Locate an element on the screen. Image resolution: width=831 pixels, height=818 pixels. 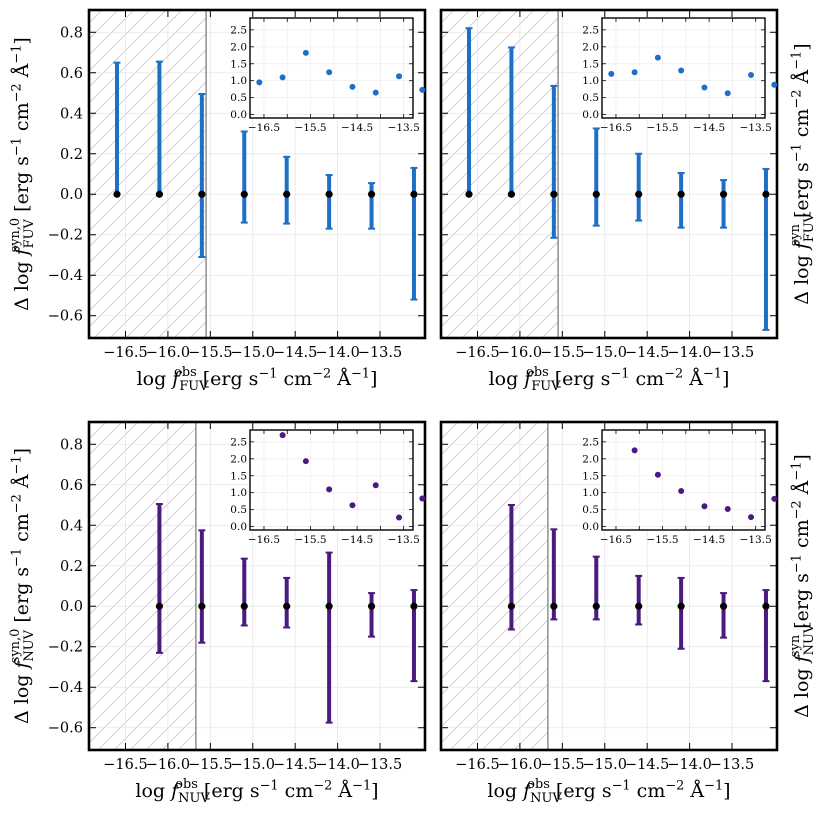
panel-top-left-xtick-label-1: −16.0 is located at coordinates (168, 353).